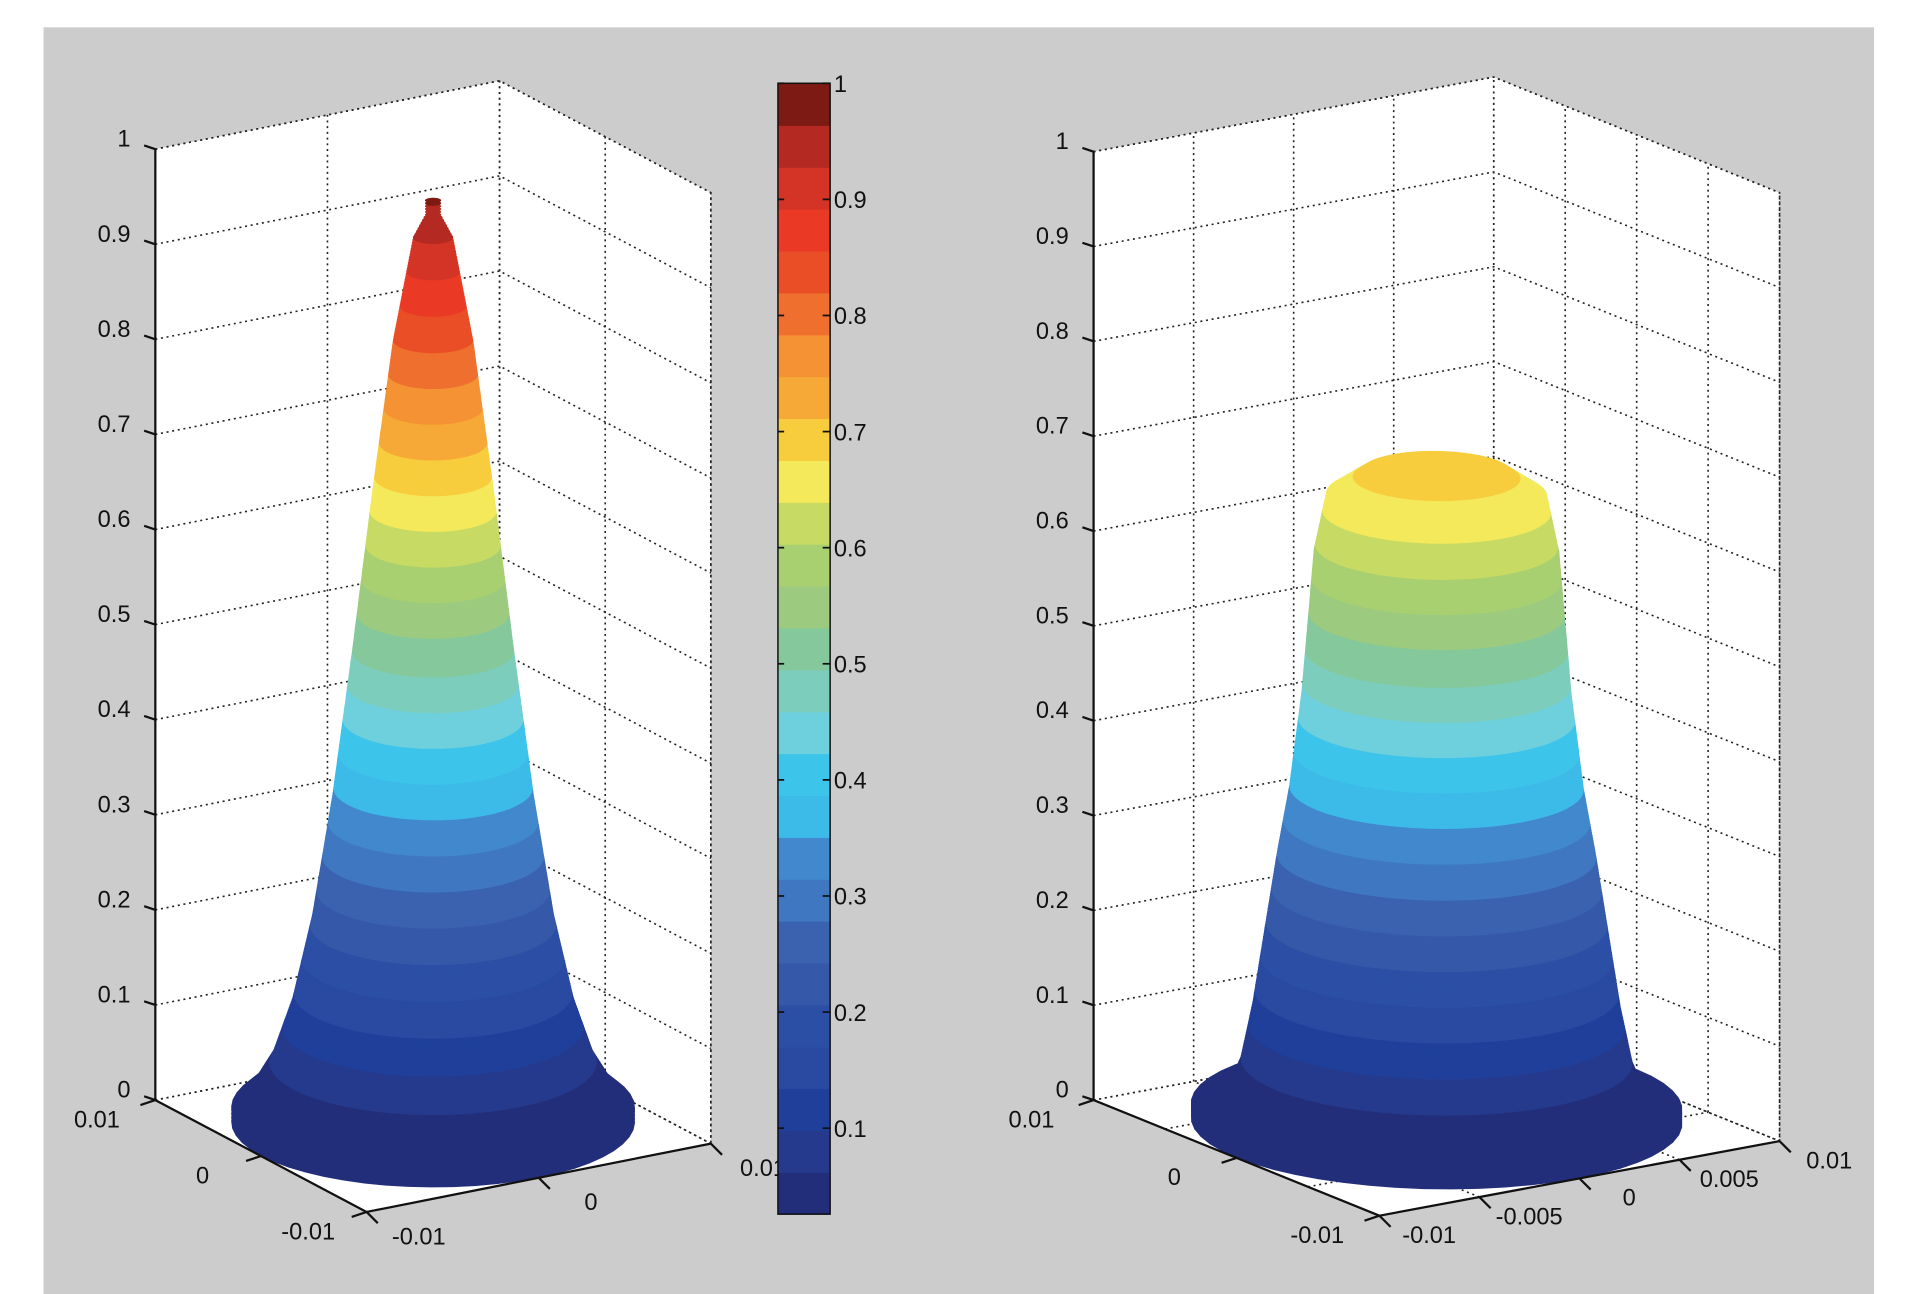  I want to click on colorbar-tick-label: 0.9, so click(850, 201).